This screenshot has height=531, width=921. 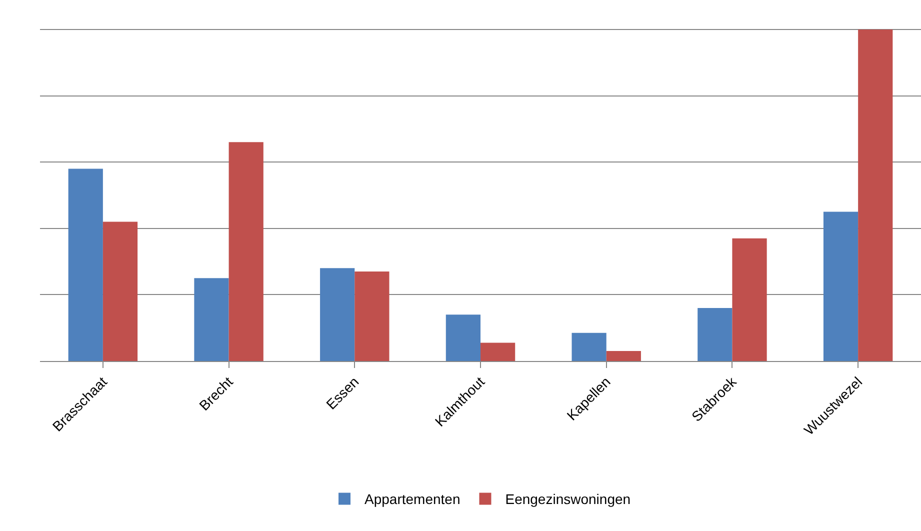 I want to click on legend-label: Eengezinswoningen, so click(x=568, y=499).